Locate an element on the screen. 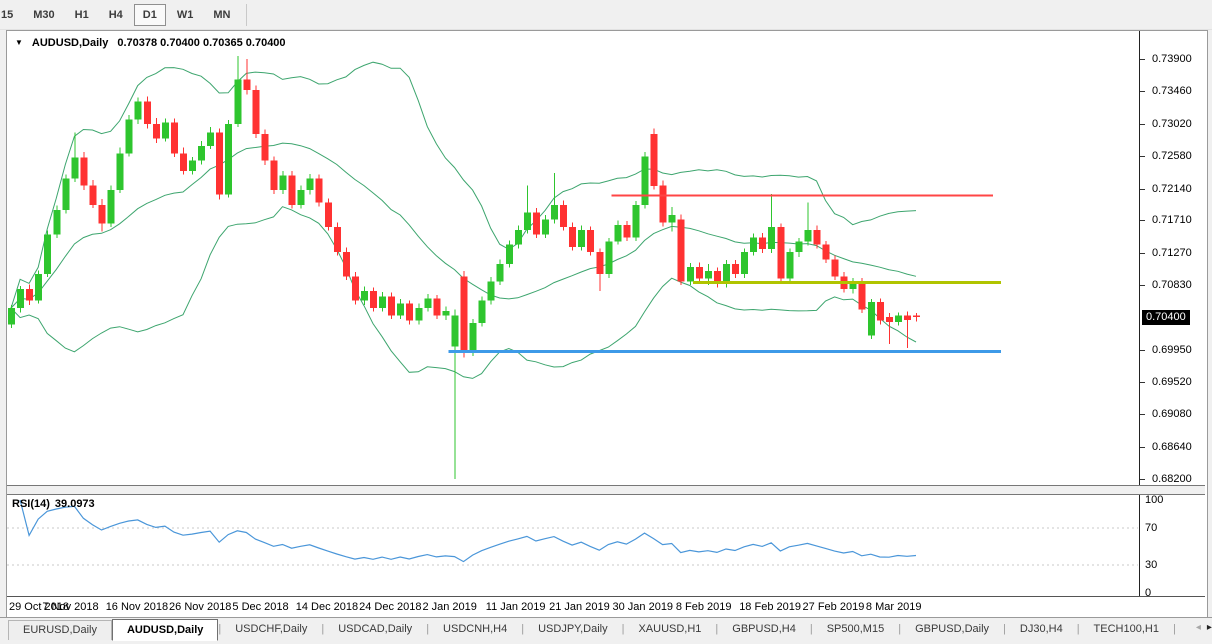 The width and height of the screenshot is (1212, 644). price-tick-label: 0.73900 is located at coordinates (1172, 59).